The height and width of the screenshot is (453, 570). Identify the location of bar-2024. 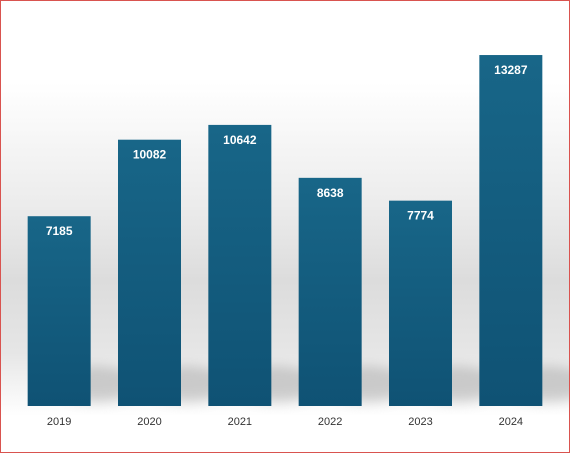
(511, 231).